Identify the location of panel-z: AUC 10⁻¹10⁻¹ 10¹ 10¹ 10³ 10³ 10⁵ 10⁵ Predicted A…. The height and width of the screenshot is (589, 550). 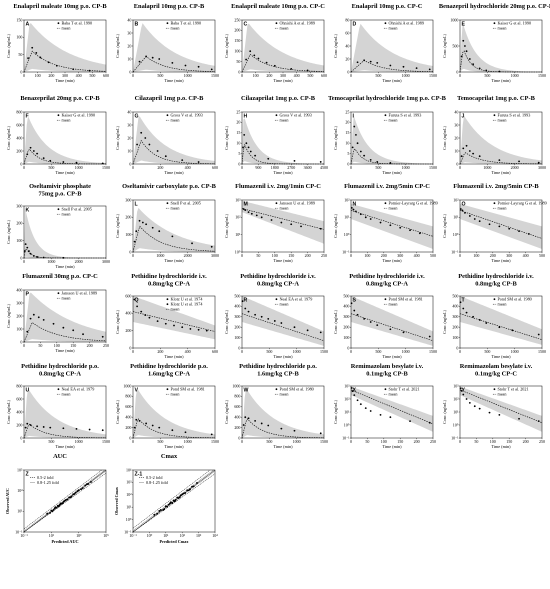
(57, 498).